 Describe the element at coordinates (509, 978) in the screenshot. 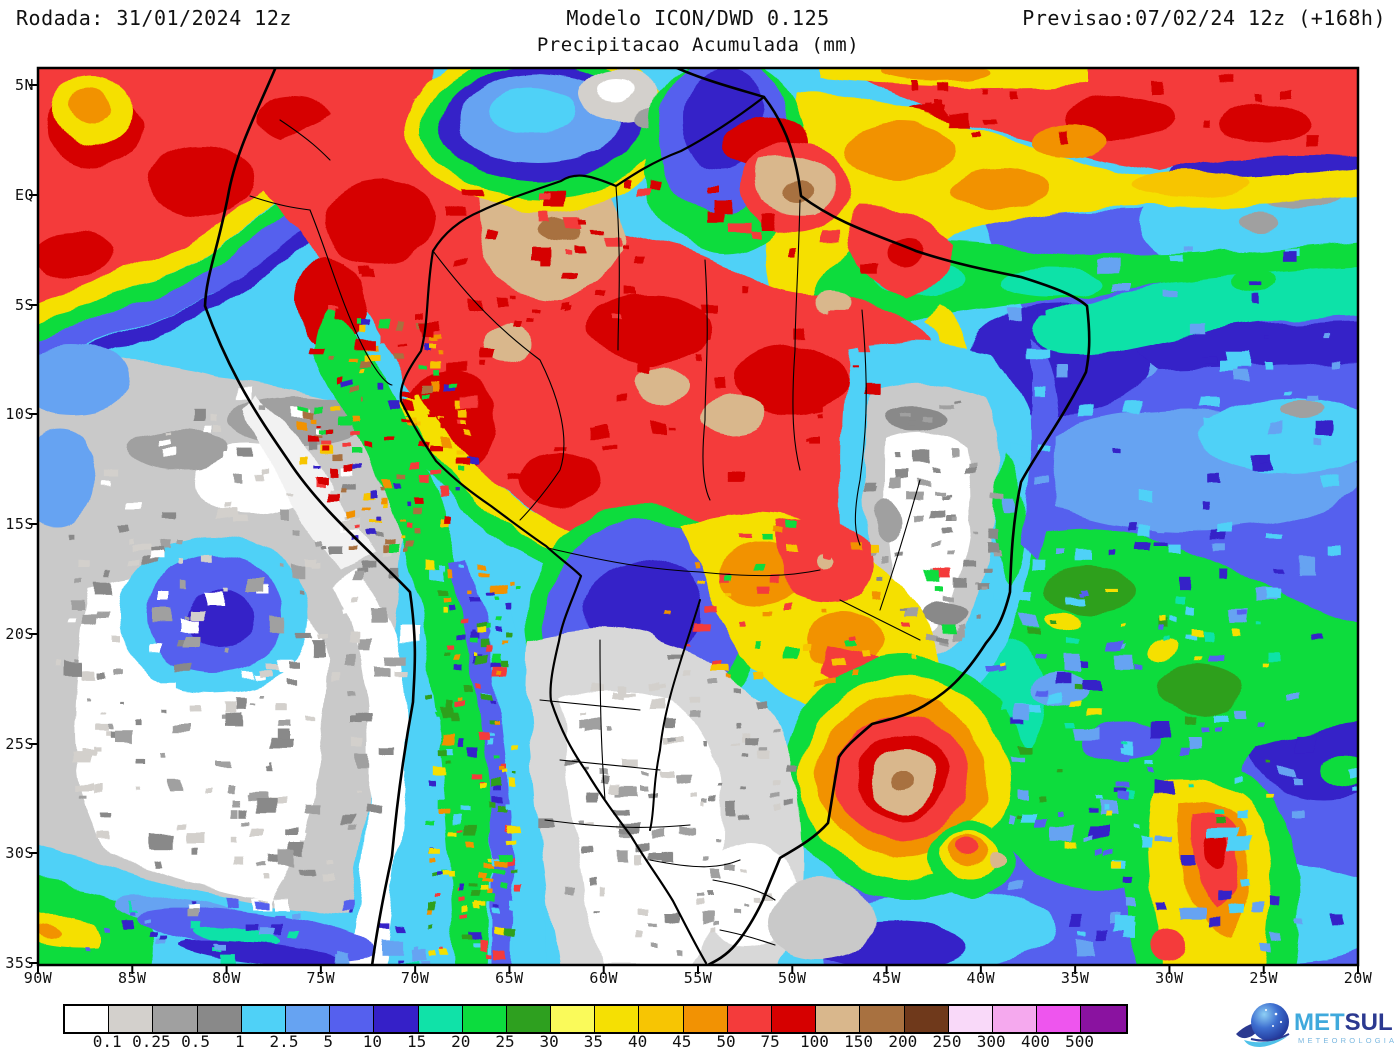

I see `lon-label: 65W` at that location.